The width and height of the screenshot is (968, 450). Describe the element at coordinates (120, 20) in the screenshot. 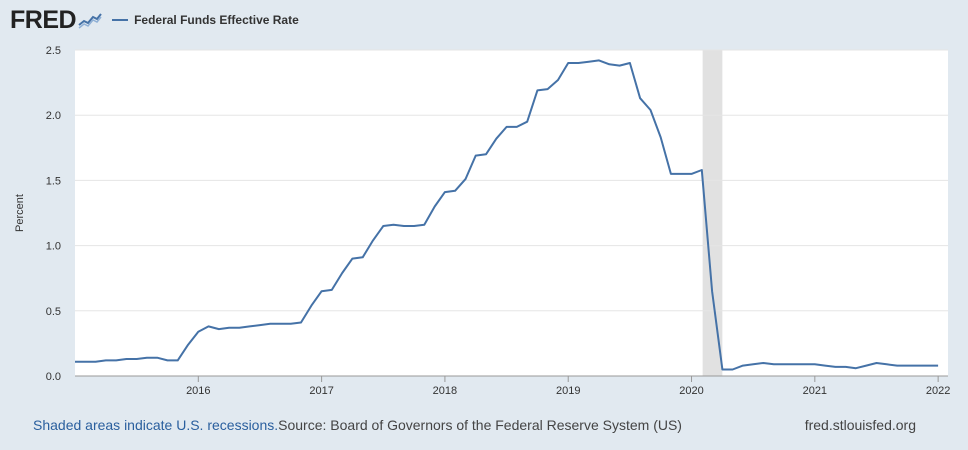

I see `legend-line-swatch` at that location.